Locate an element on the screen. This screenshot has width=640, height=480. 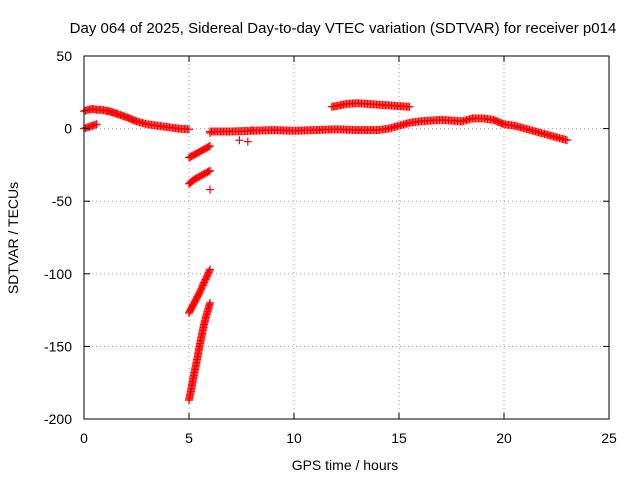
x-tick-label: 15 is located at coordinates (399, 438).